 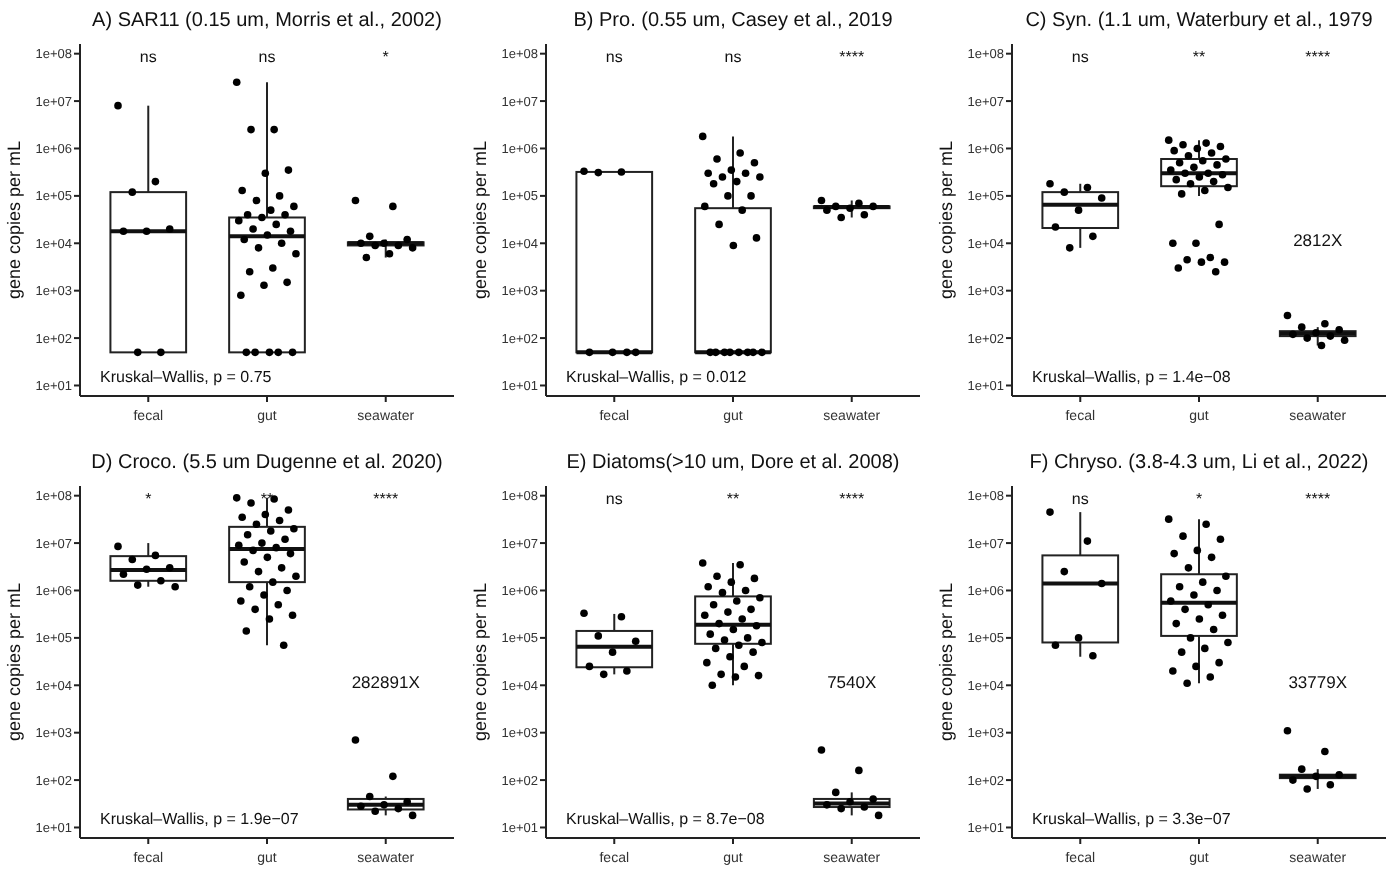 What do you see at coordinates (200, 819) in the screenshot?
I see `annotation: Kruskal–Wallis, p = 1.9e−07` at bounding box center [200, 819].